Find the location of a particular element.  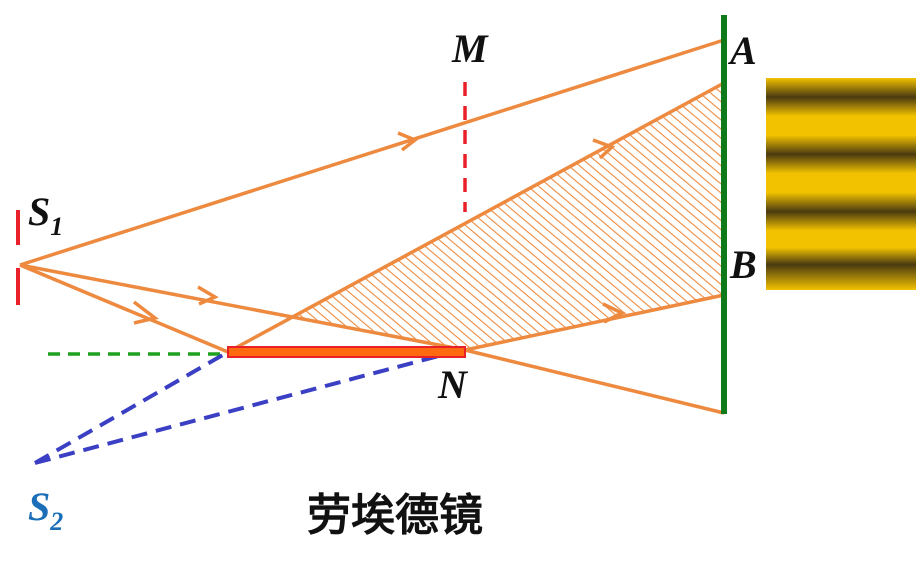

label-s1: S1 is located at coordinates (45, 215).